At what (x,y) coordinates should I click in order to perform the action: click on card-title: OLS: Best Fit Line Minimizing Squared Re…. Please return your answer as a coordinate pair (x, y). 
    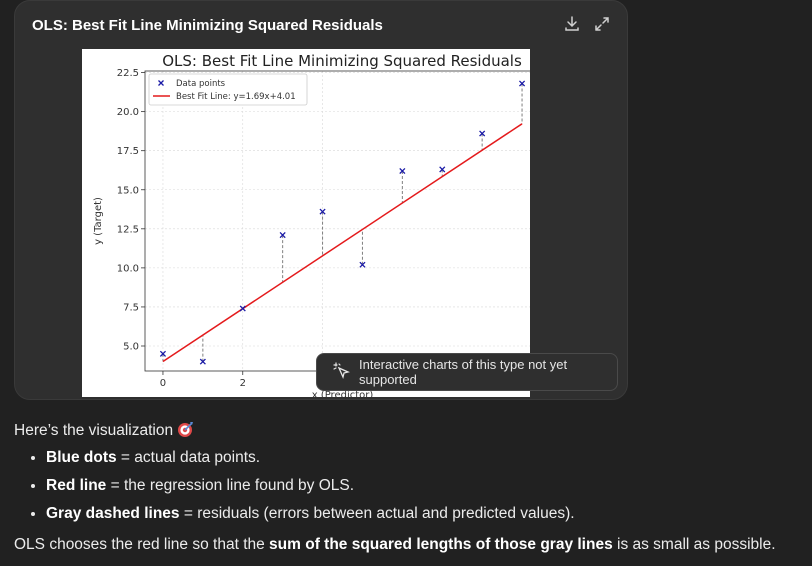
    Looking at the image, I should click on (207, 25).